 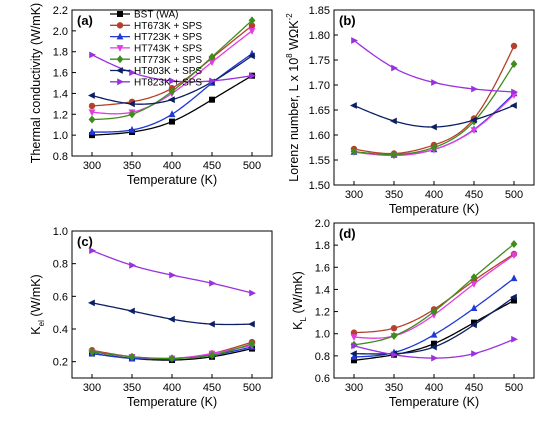 I want to click on legend-label: HT723K + SPS, so click(x=168, y=37).